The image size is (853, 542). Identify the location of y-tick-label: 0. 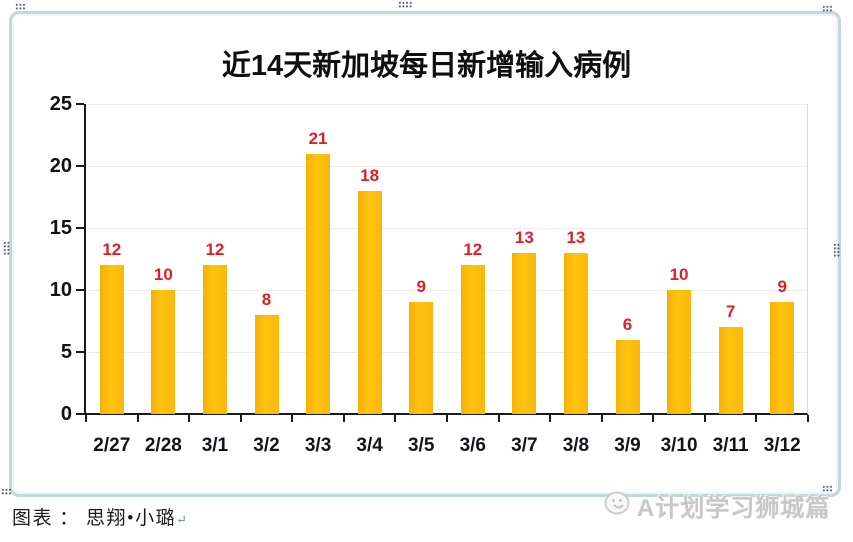
(66, 414).